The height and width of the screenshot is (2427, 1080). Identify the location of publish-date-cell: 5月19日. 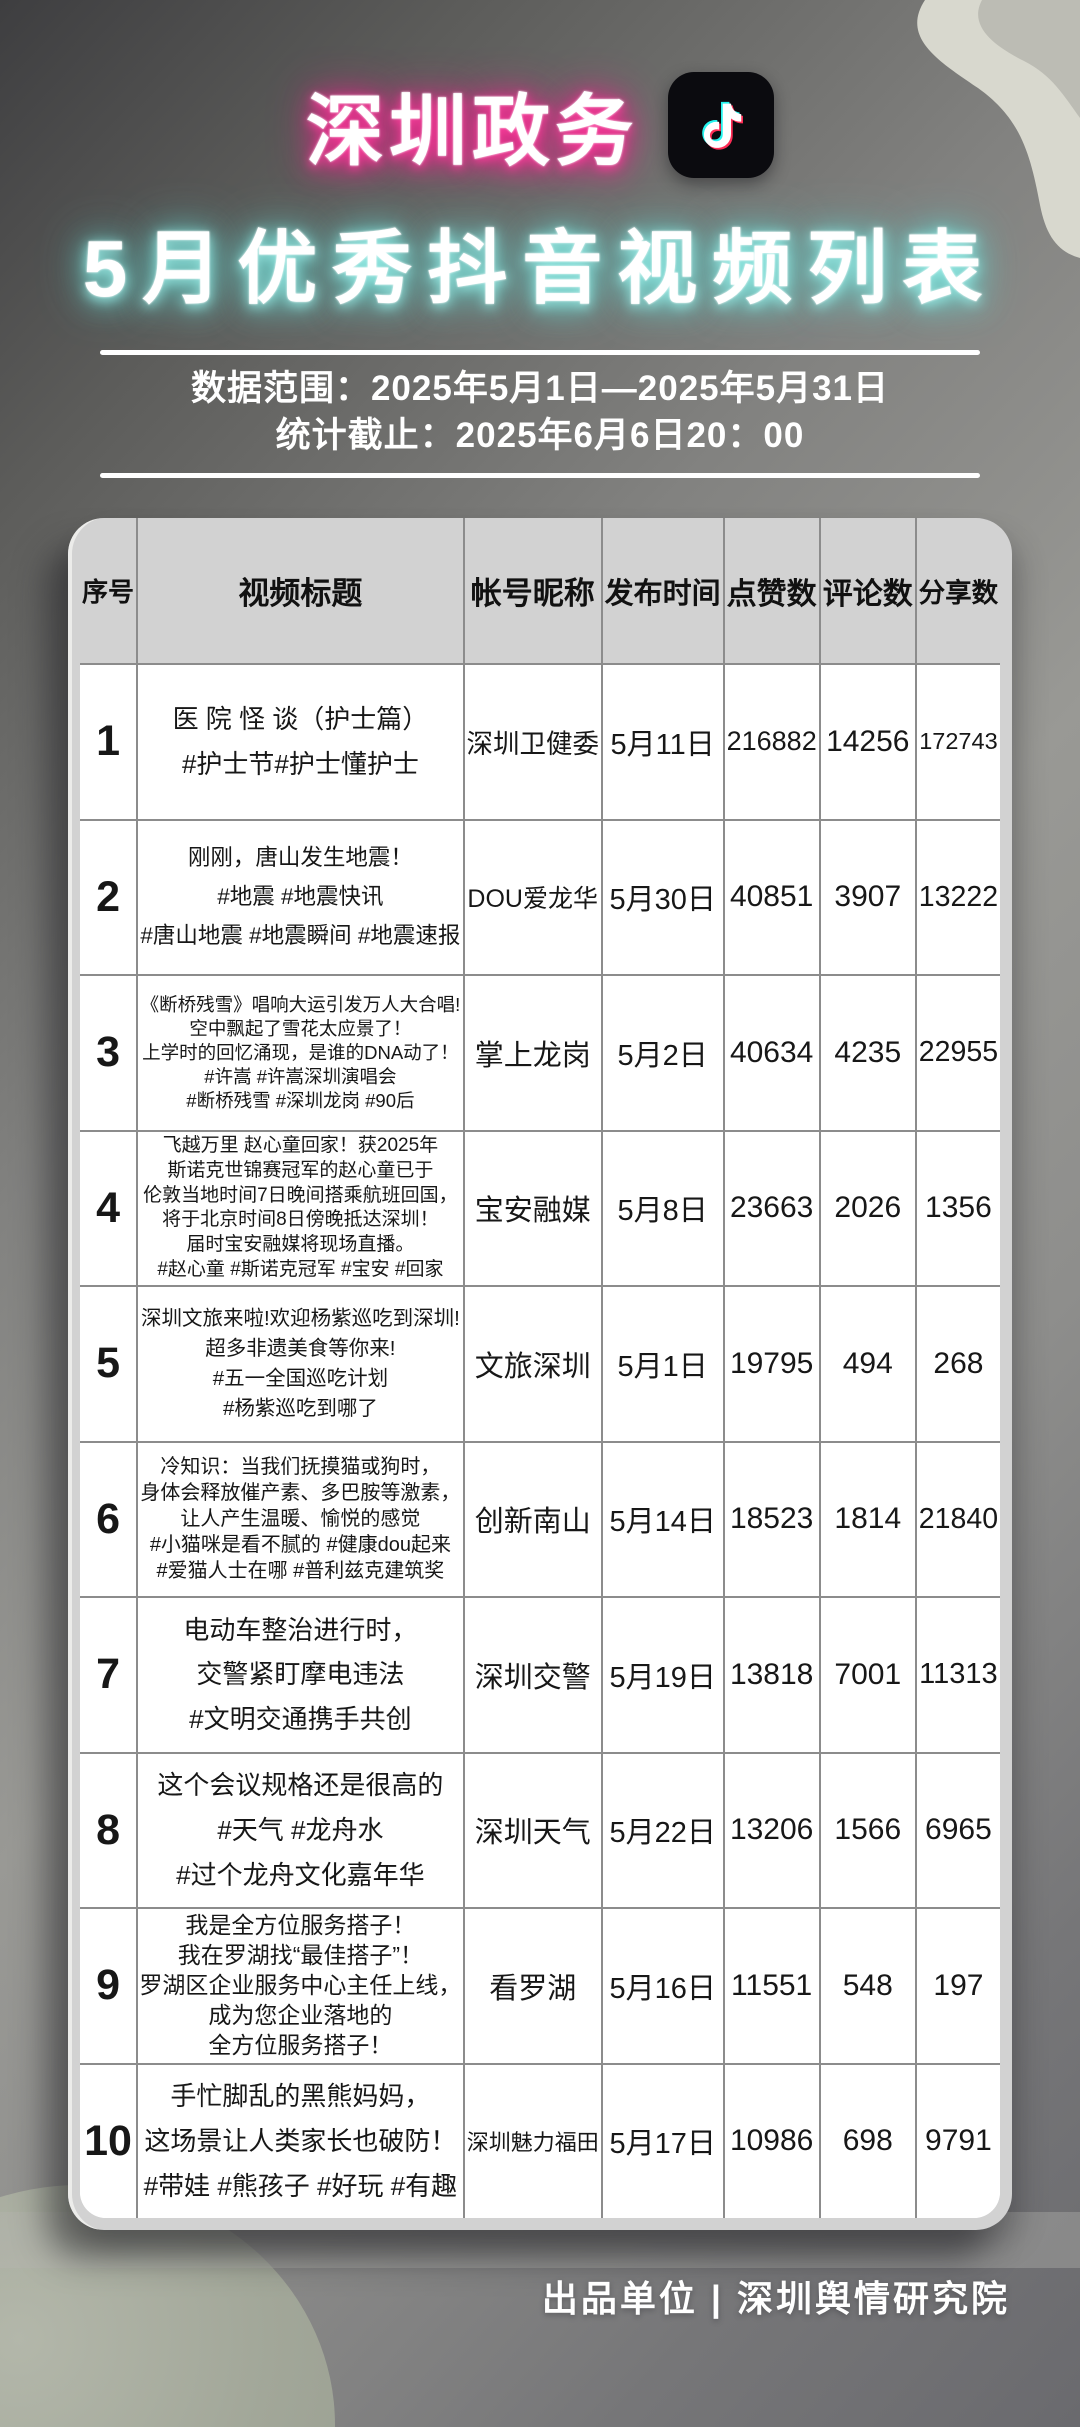
(661, 1675).